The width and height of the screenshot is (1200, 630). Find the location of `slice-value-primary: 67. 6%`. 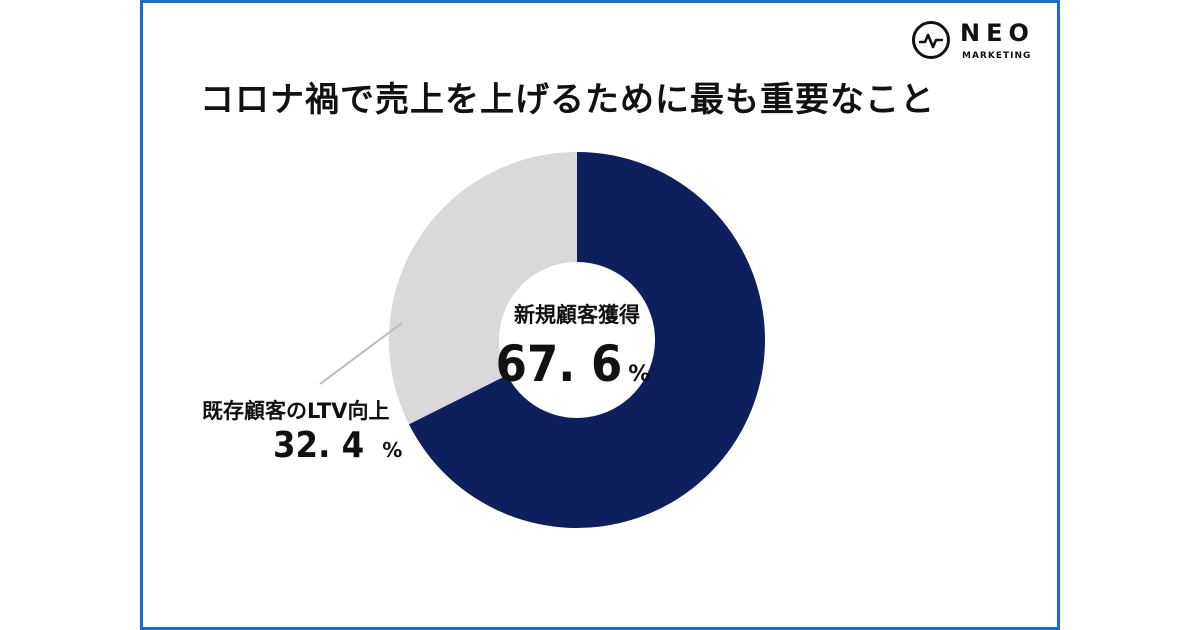

slice-value-primary: 67. 6% is located at coordinates (573, 364).